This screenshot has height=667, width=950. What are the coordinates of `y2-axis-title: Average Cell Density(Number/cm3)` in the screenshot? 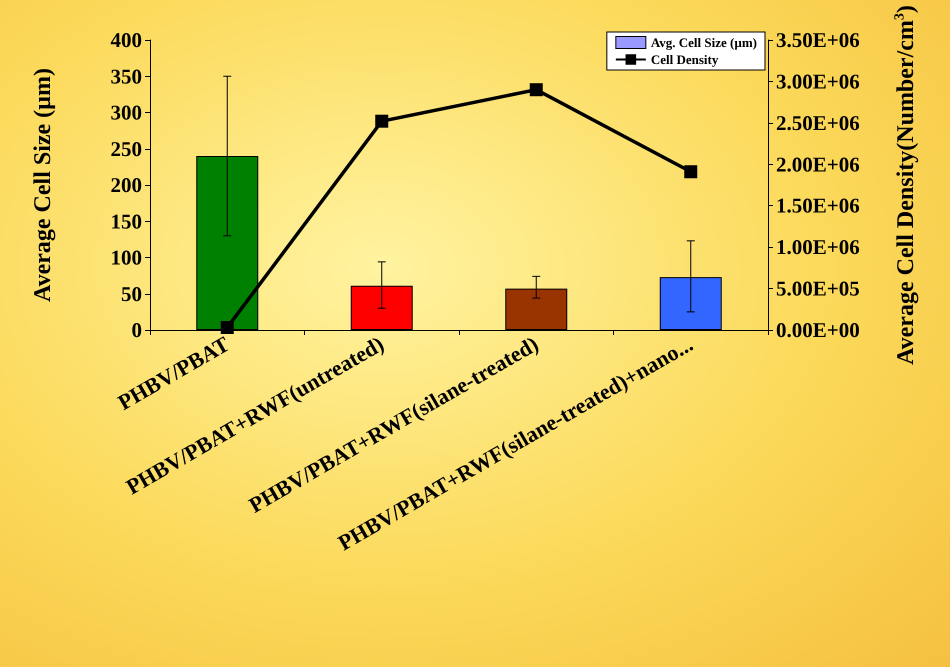 It's located at (905, 185).